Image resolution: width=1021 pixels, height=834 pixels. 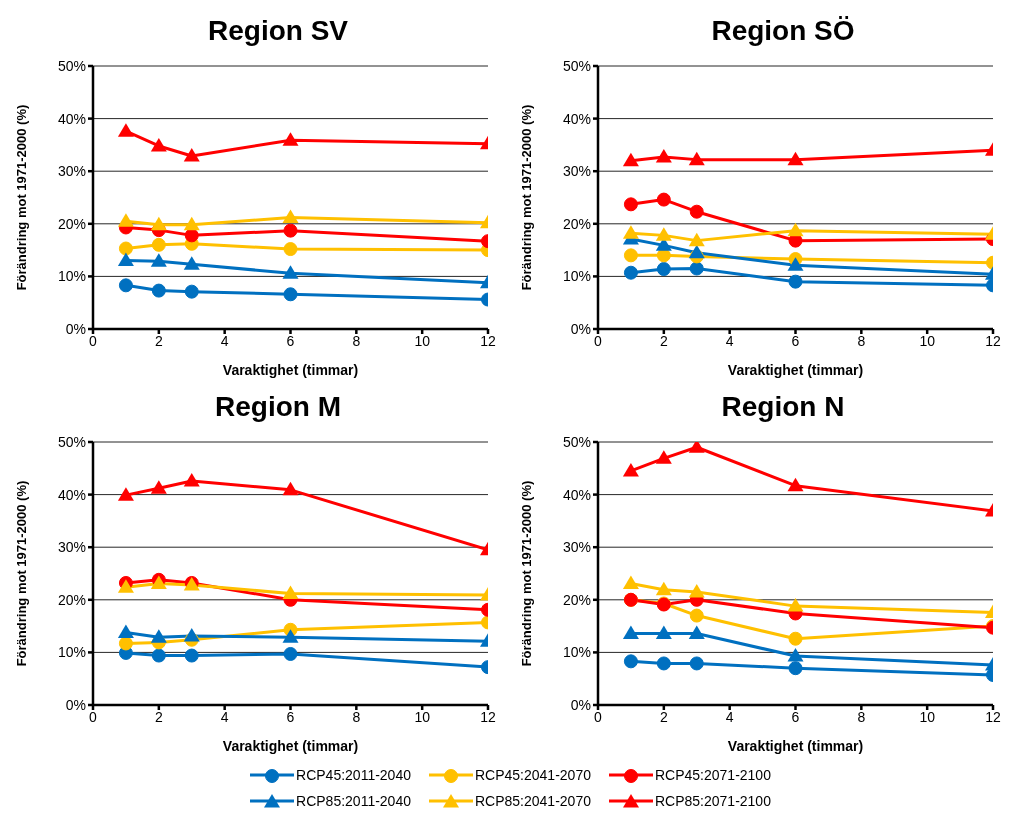 I want to click on legend-label: RCP85:2041-2070, so click(x=532, y=801).